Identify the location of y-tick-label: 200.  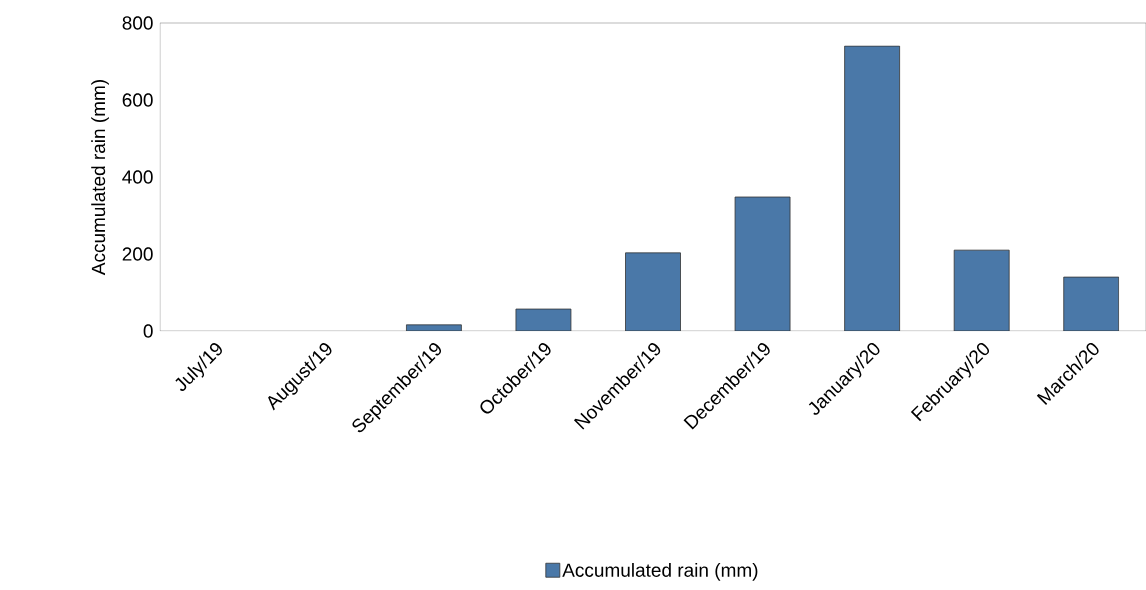
(137, 254).